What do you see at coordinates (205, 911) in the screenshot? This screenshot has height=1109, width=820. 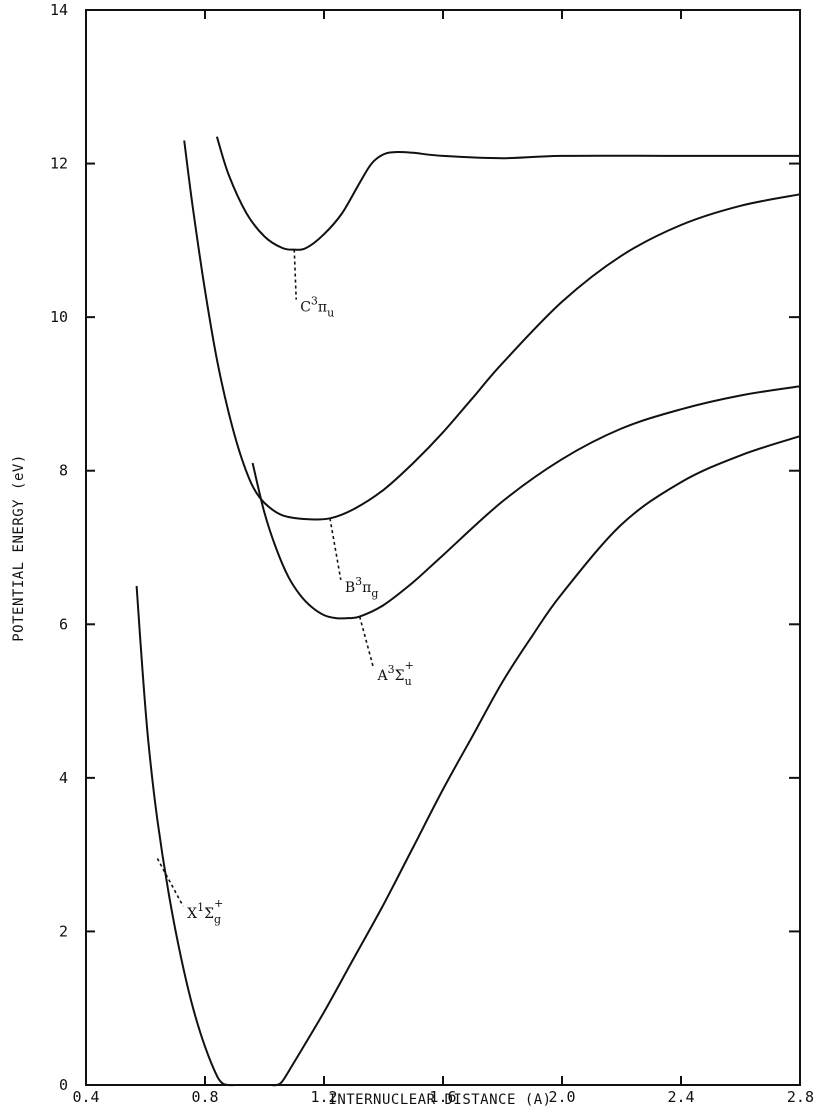 I see `state-label-X1Sg+: X1Σg+` at bounding box center [205, 911].